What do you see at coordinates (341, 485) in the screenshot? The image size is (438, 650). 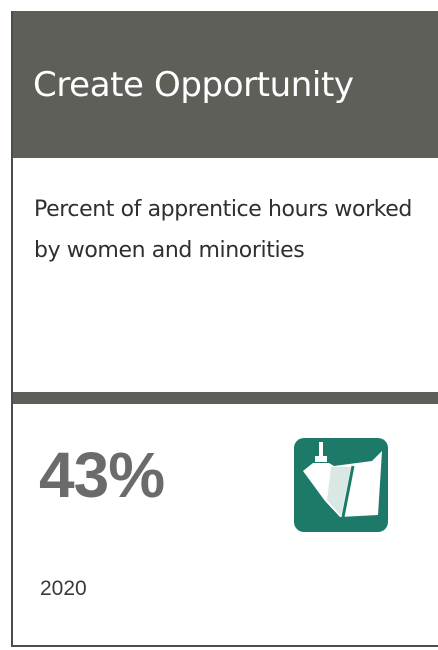 I see `boat-hull-icon` at bounding box center [341, 485].